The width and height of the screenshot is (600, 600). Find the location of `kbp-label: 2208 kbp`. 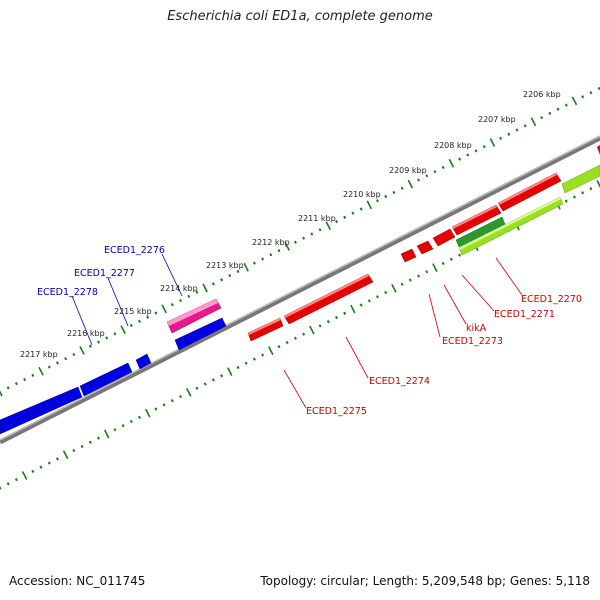

kbp-label: 2208 kbp is located at coordinates (453, 145).